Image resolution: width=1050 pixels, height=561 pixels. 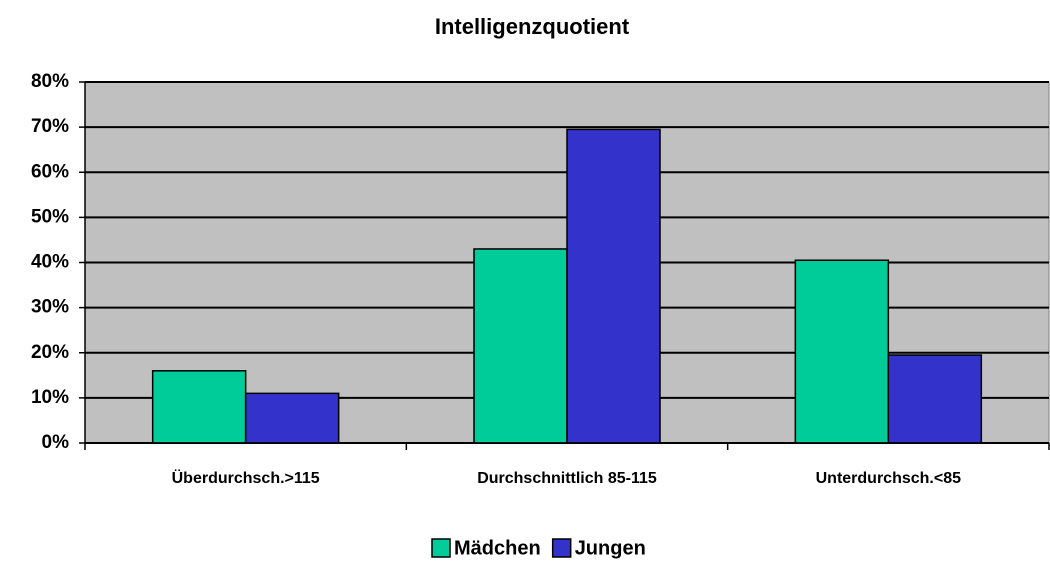 What do you see at coordinates (567, 478) in the screenshot?
I see `x-tick-label: Durchschnittlich 85-115` at bounding box center [567, 478].